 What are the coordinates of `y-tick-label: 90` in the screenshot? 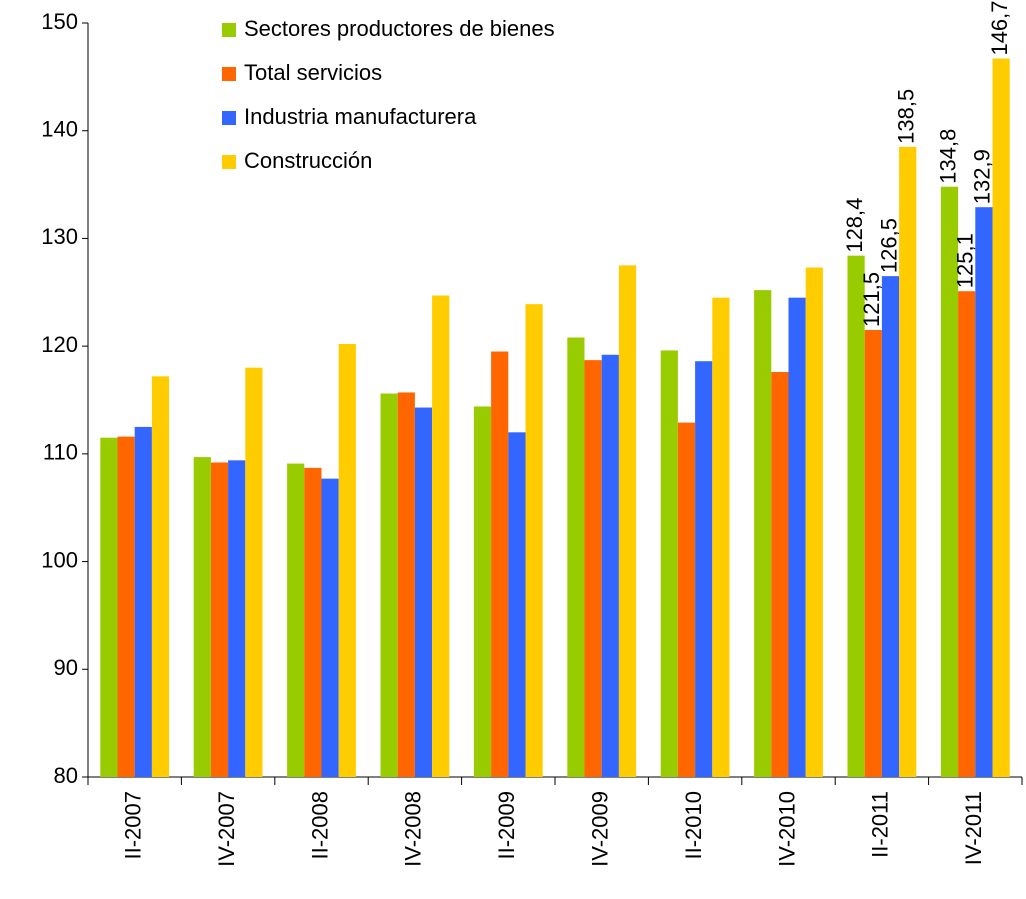 It's located at (66, 667).